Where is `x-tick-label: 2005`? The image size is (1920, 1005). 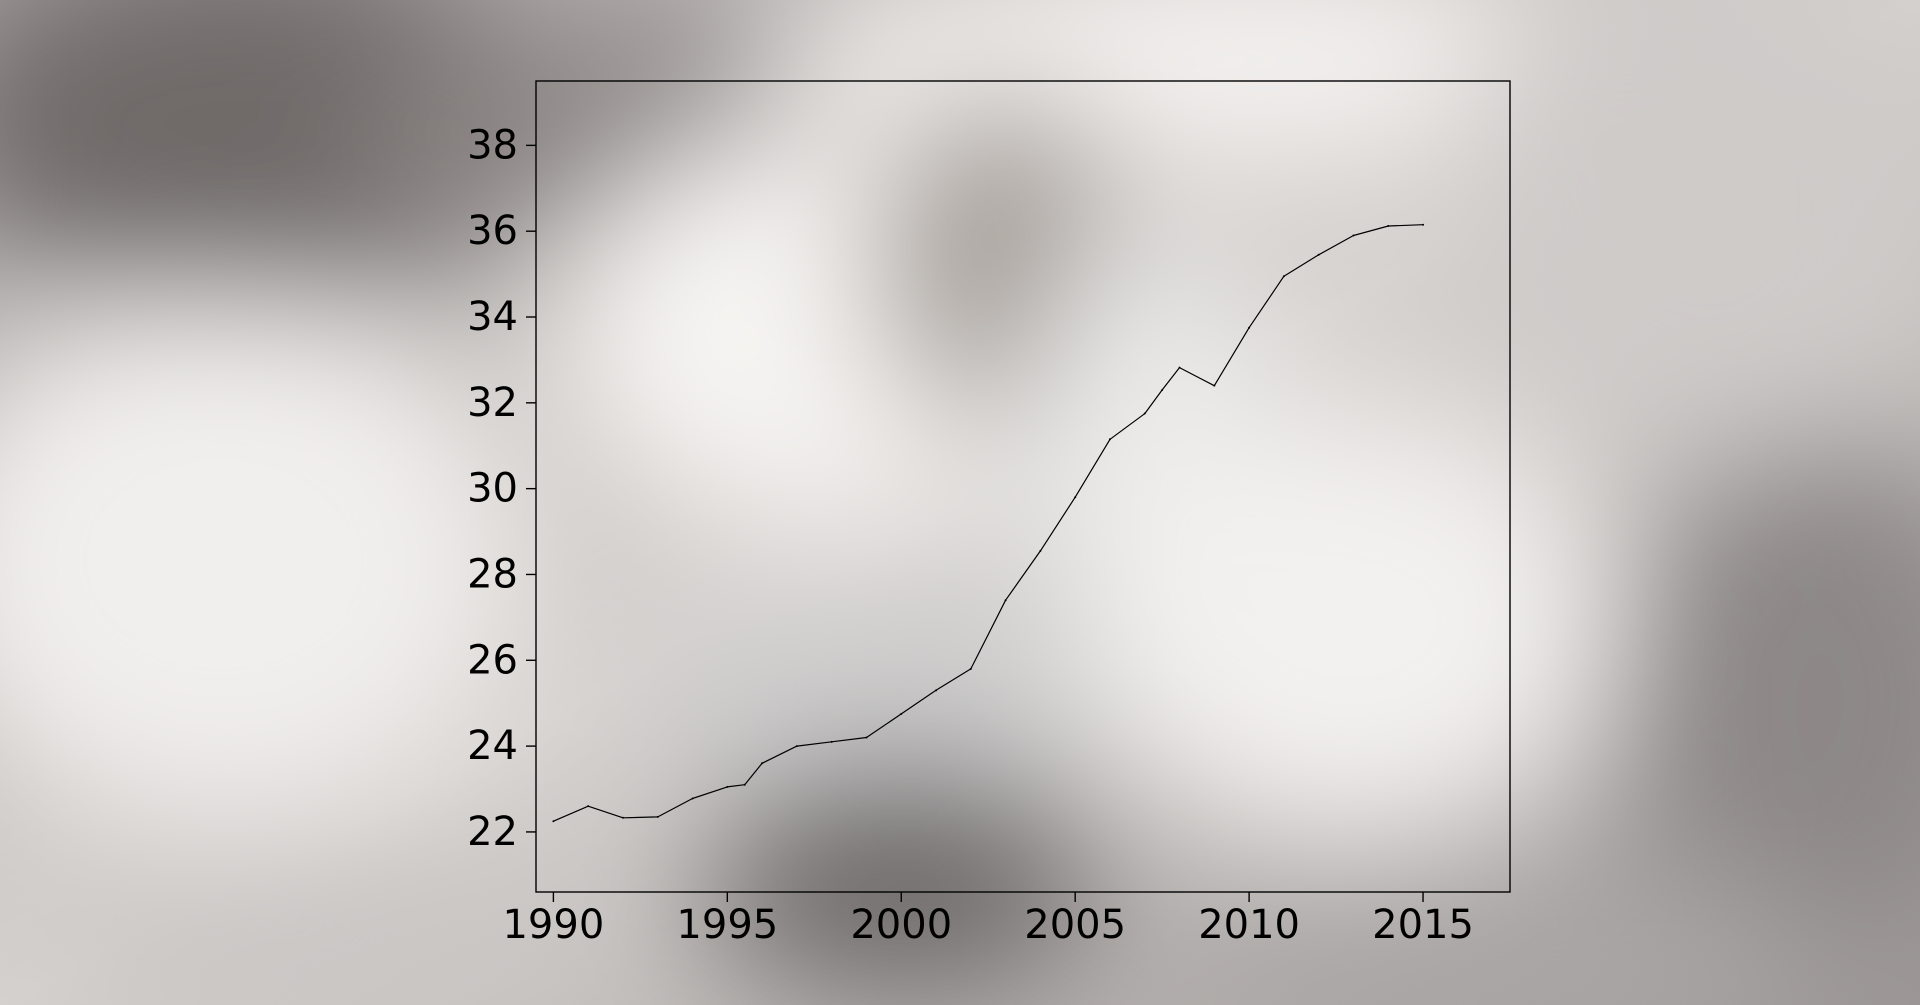
x-tick-label: 2005 is located at coordinates (1075, 925).